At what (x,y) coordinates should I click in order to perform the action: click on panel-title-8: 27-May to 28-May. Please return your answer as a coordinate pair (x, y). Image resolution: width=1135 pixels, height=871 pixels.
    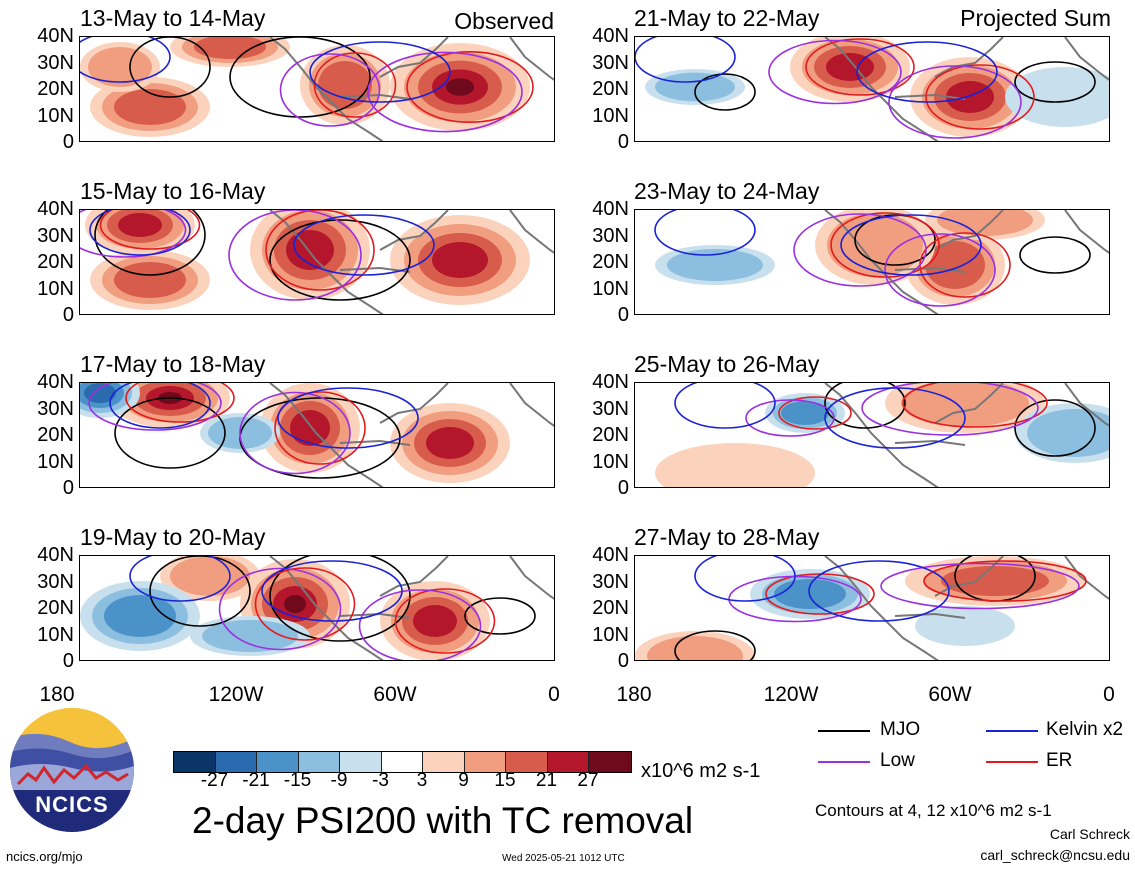
    Looking at the image, I should click on (727, 537).